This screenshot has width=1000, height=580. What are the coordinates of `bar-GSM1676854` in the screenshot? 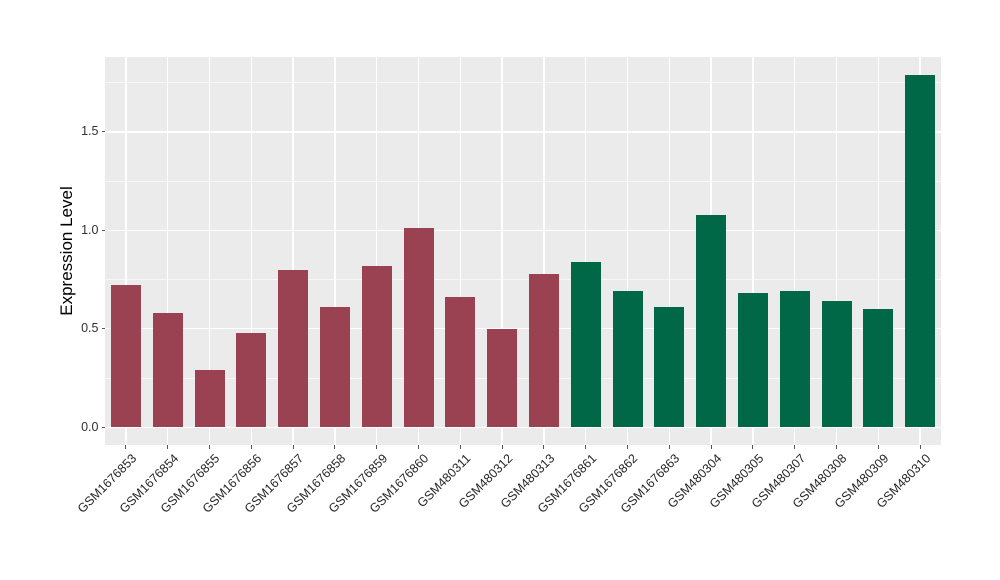 It's located at (167, 370).